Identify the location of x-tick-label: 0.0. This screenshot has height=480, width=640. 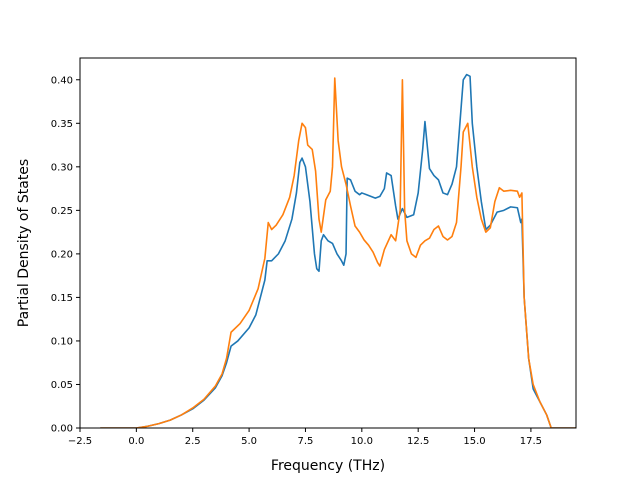
(136, 441).